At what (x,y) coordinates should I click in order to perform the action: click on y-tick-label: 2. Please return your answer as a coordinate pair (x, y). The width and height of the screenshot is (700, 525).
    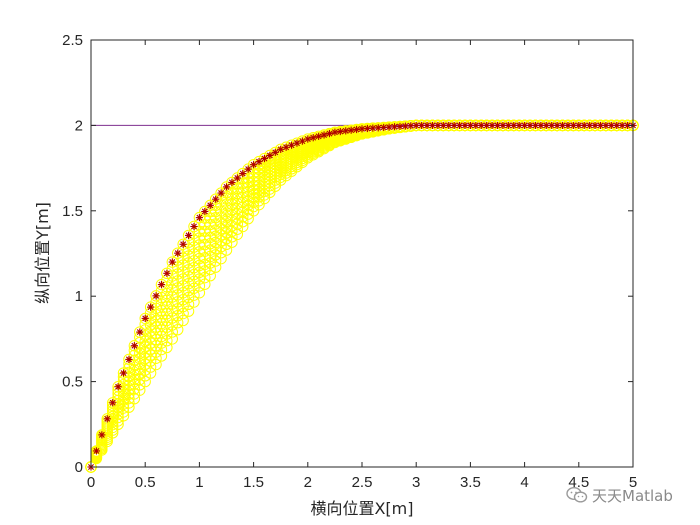
    Looking at the image, I should click on (79, 125).